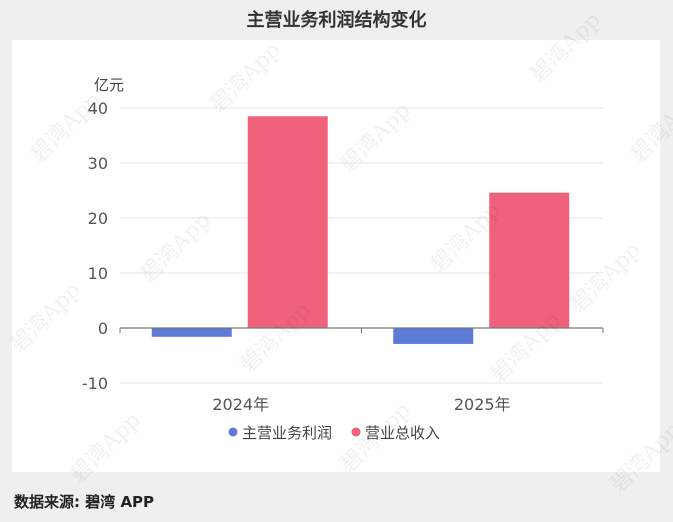 The image size is (673, 522). I want to click on legend-item: 主营业务利润, so click(280, 433).